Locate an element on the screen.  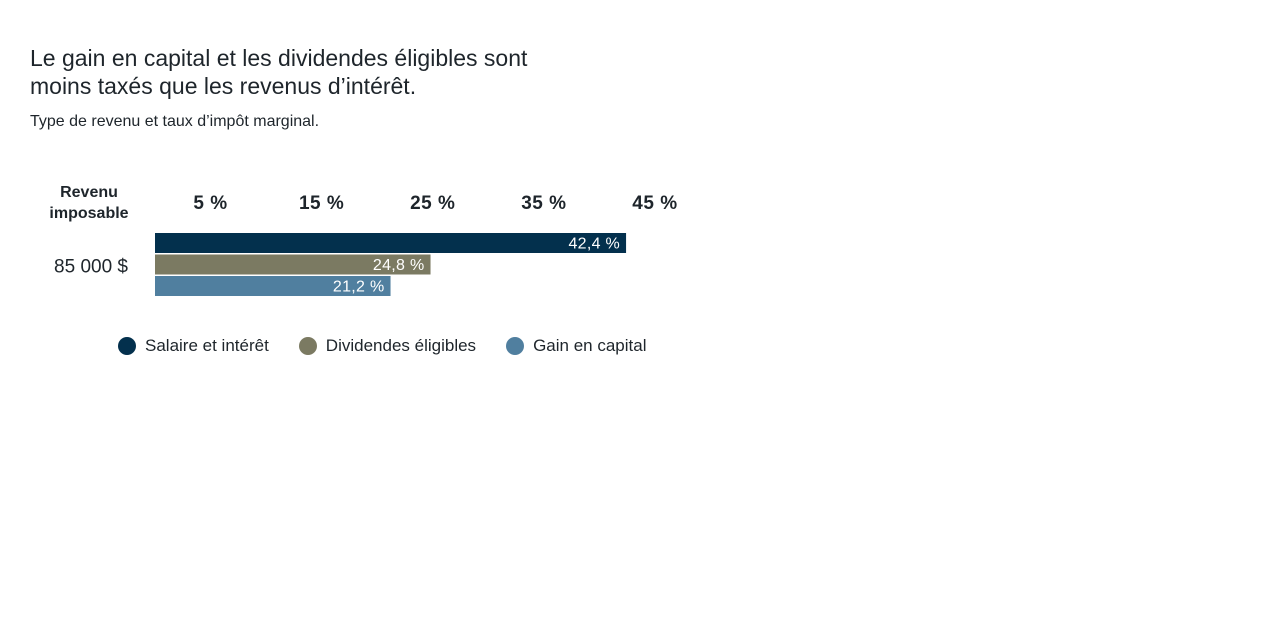
row-header-line: Revenu is located at coordinates (89, 192).